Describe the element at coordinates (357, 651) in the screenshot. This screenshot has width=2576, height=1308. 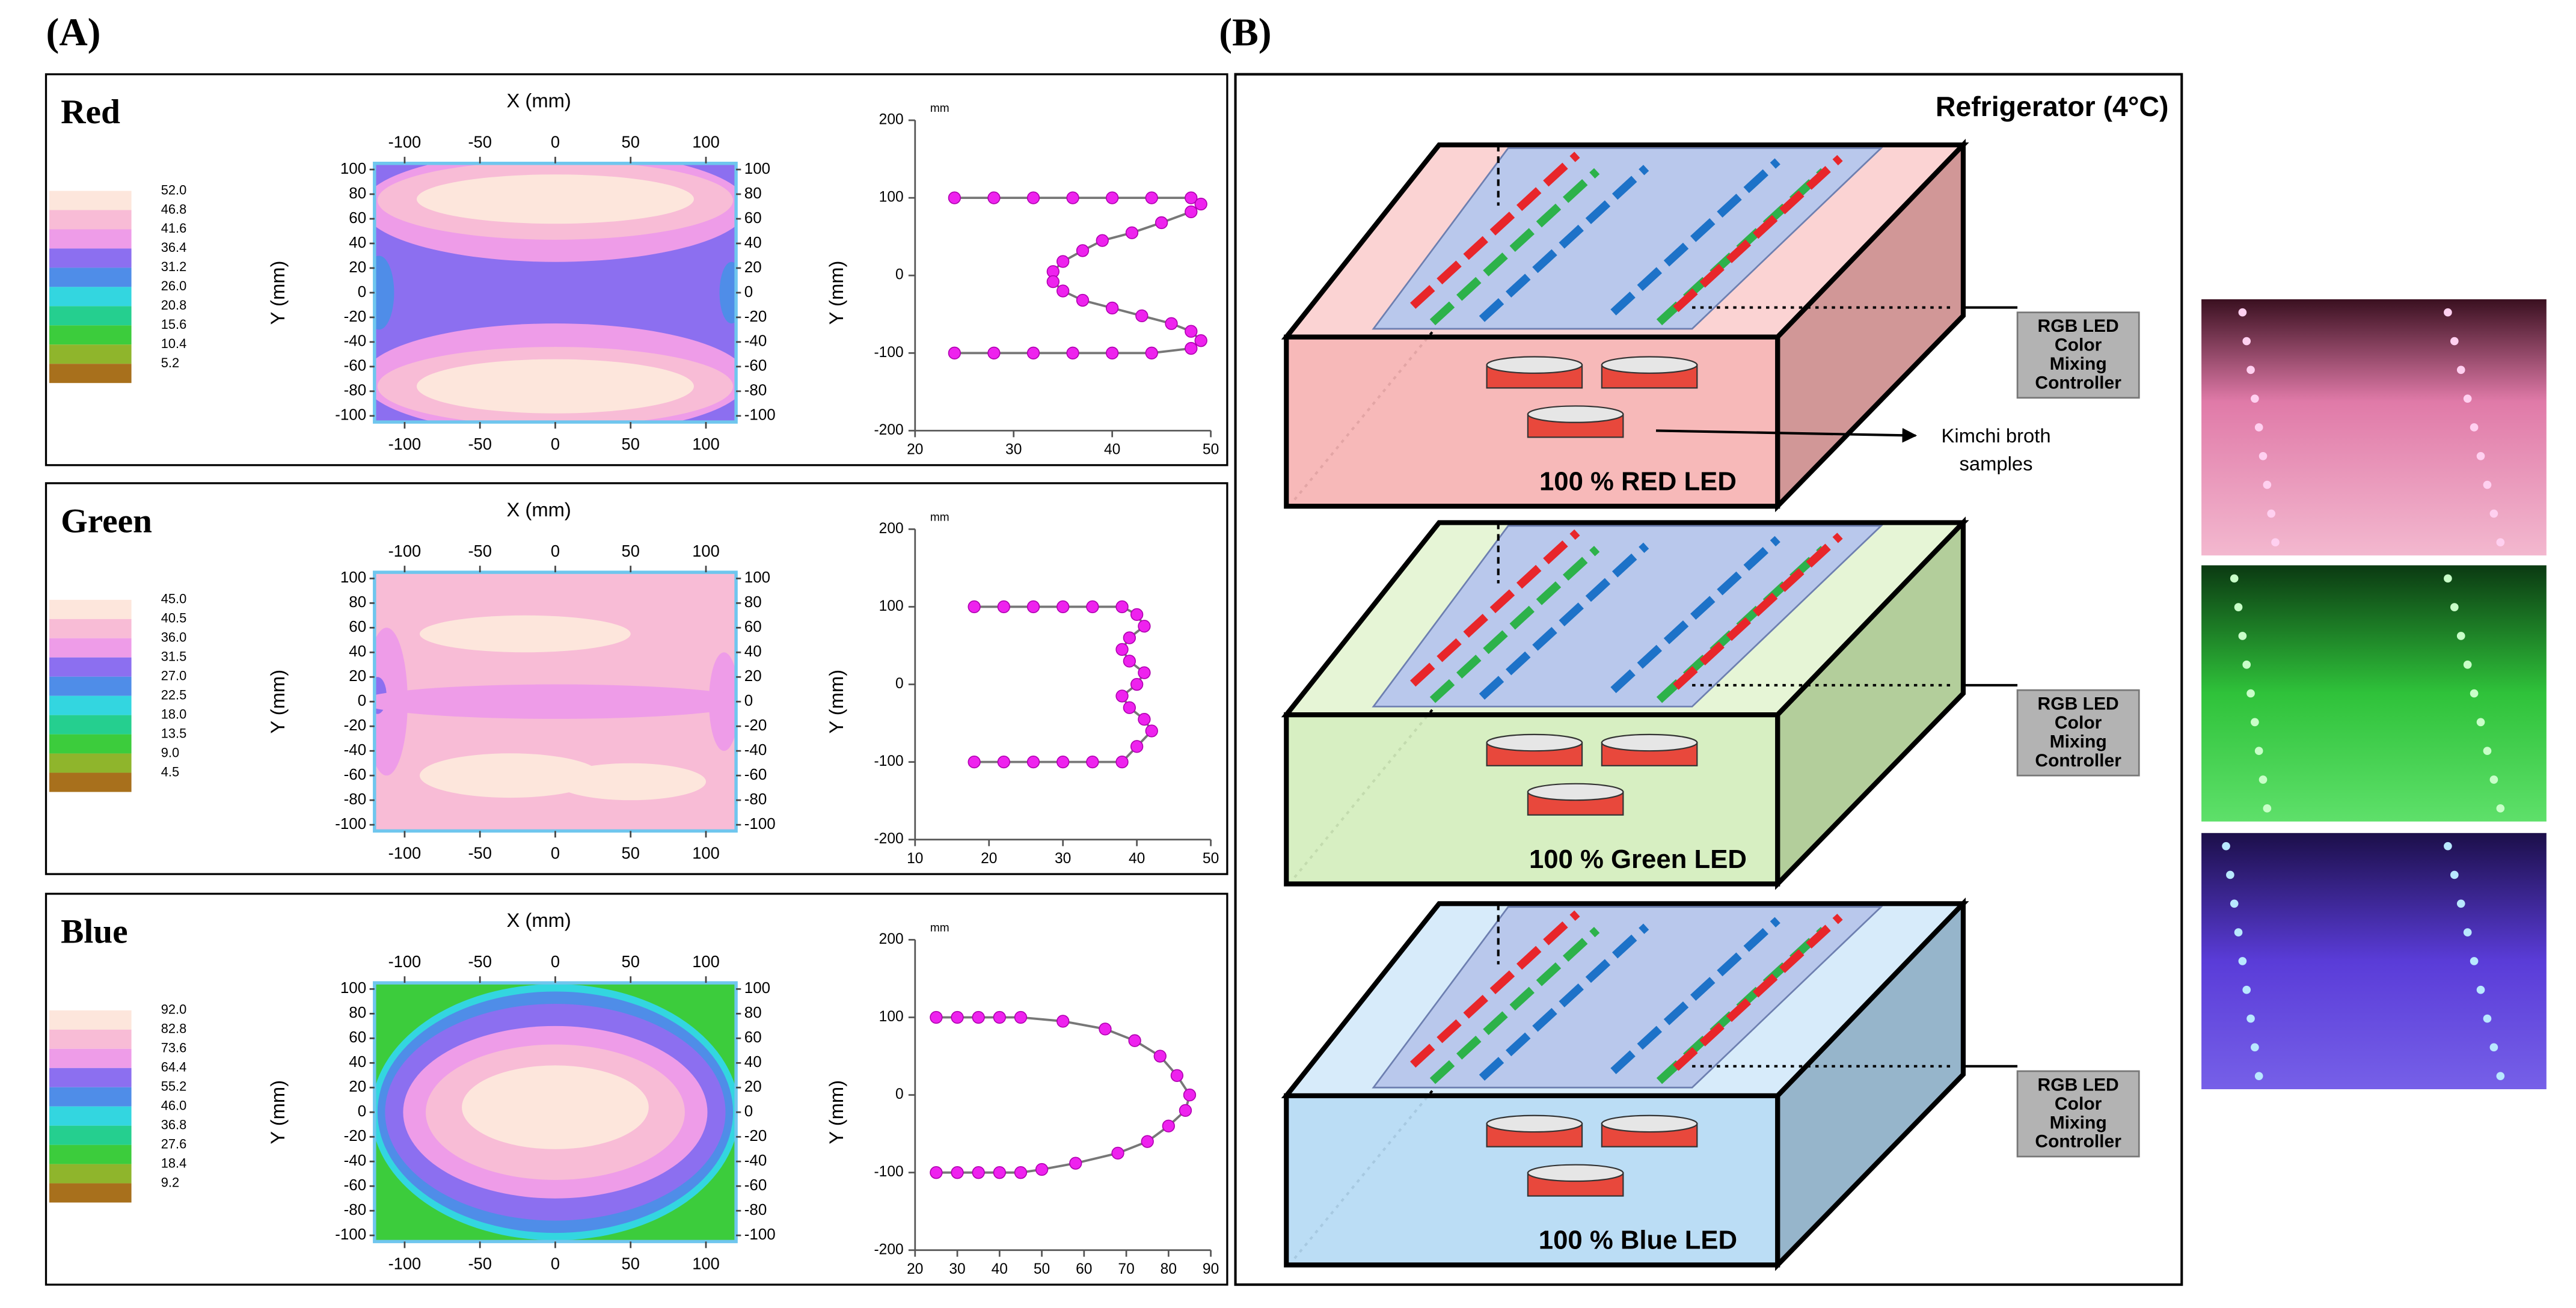
I see `y-tick-label: 40` at that location.